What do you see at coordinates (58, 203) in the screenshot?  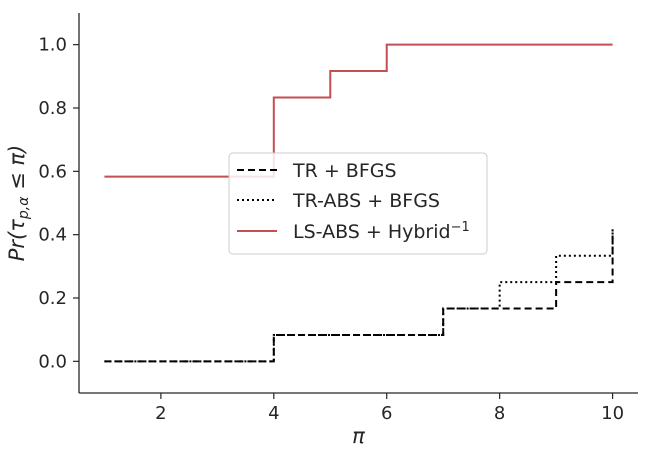 I see `y-ticks: 0.0 0.2 0.4 0.6 0.8 1.0` at bounding box center [58, 203].